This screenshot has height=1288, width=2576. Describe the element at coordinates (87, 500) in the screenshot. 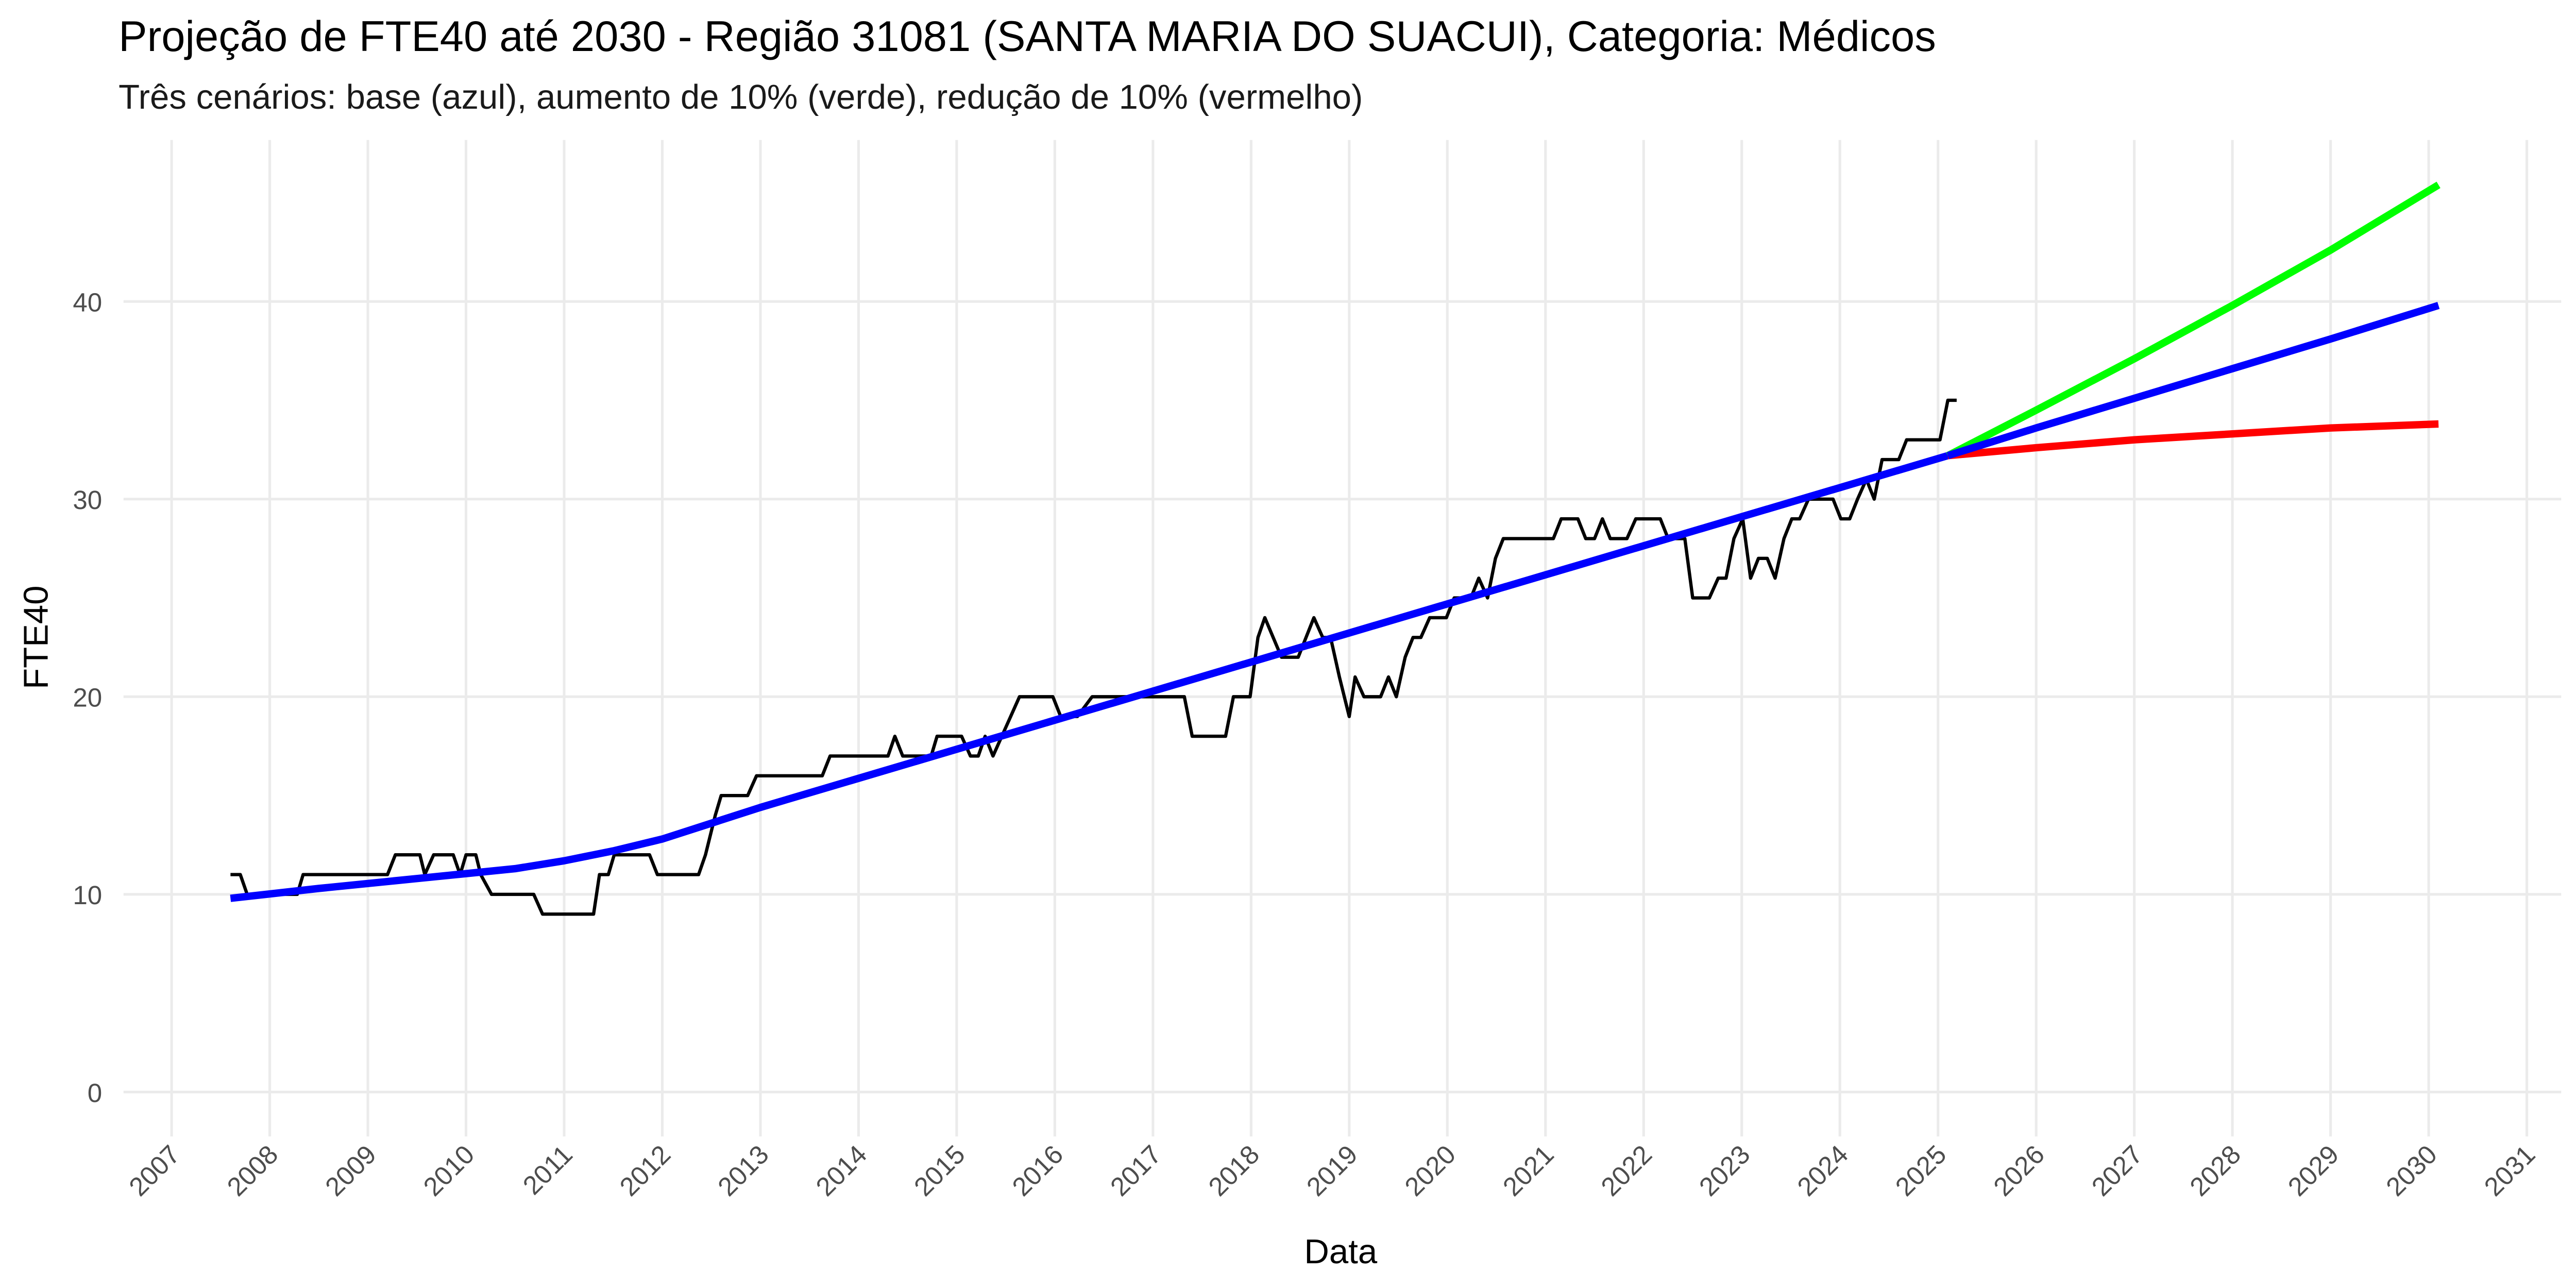

I see `y-tick-label: 30` at that location.